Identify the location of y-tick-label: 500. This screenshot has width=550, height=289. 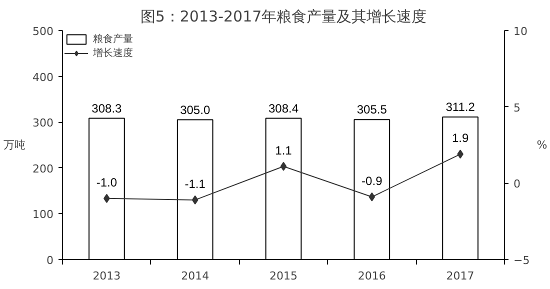
(43, 31).